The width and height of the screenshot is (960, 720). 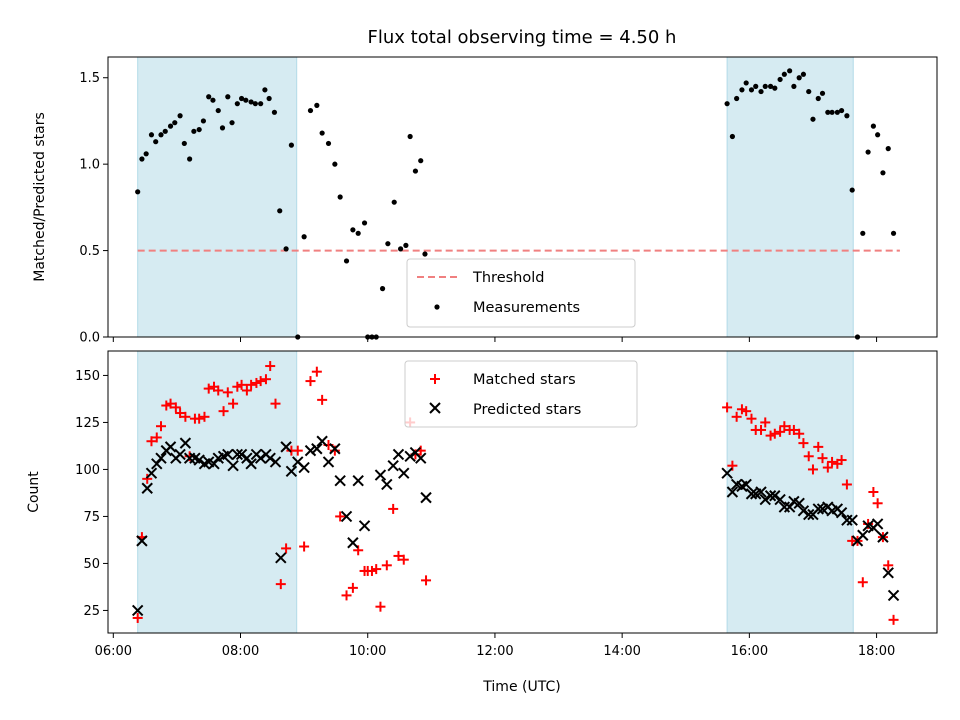 What do you see at coordinates (526, 308) in the screenshot?
I see `legend-measurements-label: Measurements` at bounding box center [526, 308].